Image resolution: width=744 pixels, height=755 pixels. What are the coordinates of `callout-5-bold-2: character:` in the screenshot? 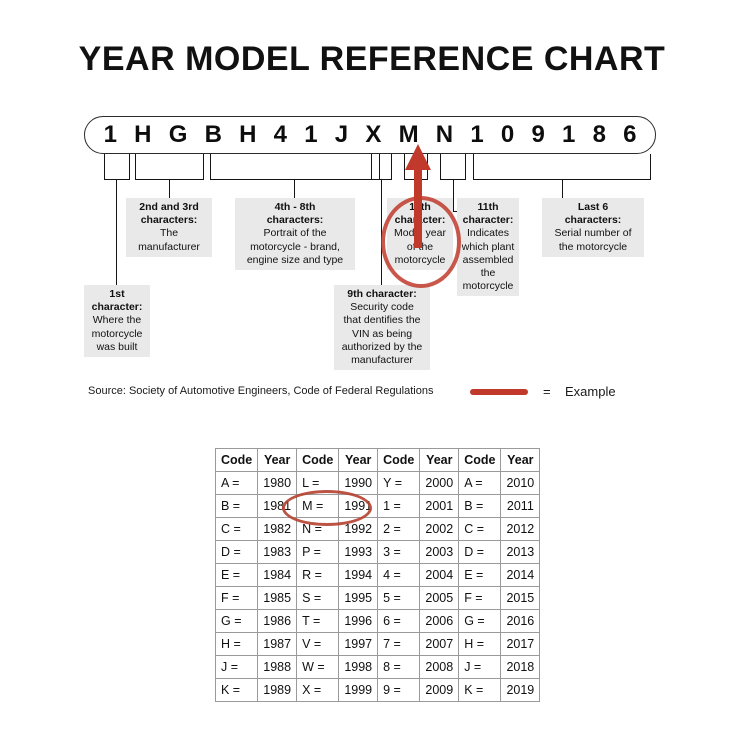 It's located at (420, 220).